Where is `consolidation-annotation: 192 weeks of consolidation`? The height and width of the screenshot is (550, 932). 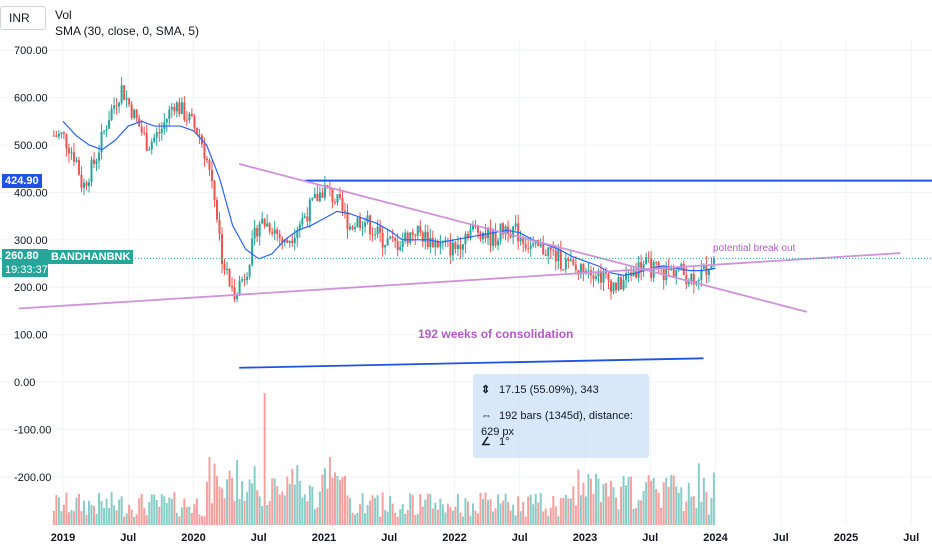
consolidation-annotation: 192 weeks of consolidation is located at coordinates (496, 334).